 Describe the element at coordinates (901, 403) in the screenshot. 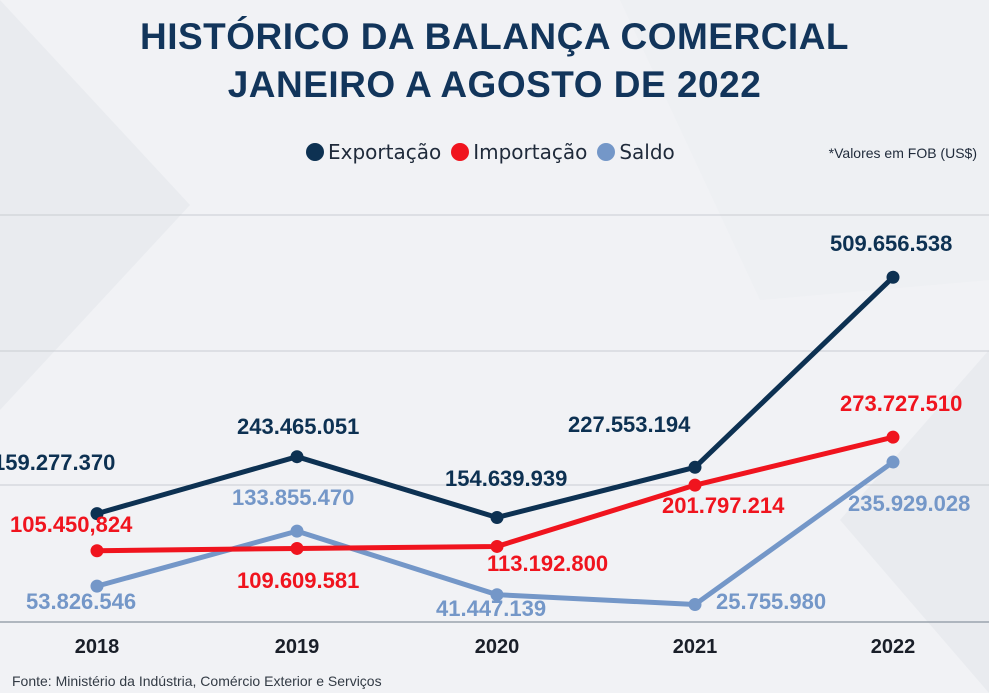

I see `data-label: 273.727.510` at that location.